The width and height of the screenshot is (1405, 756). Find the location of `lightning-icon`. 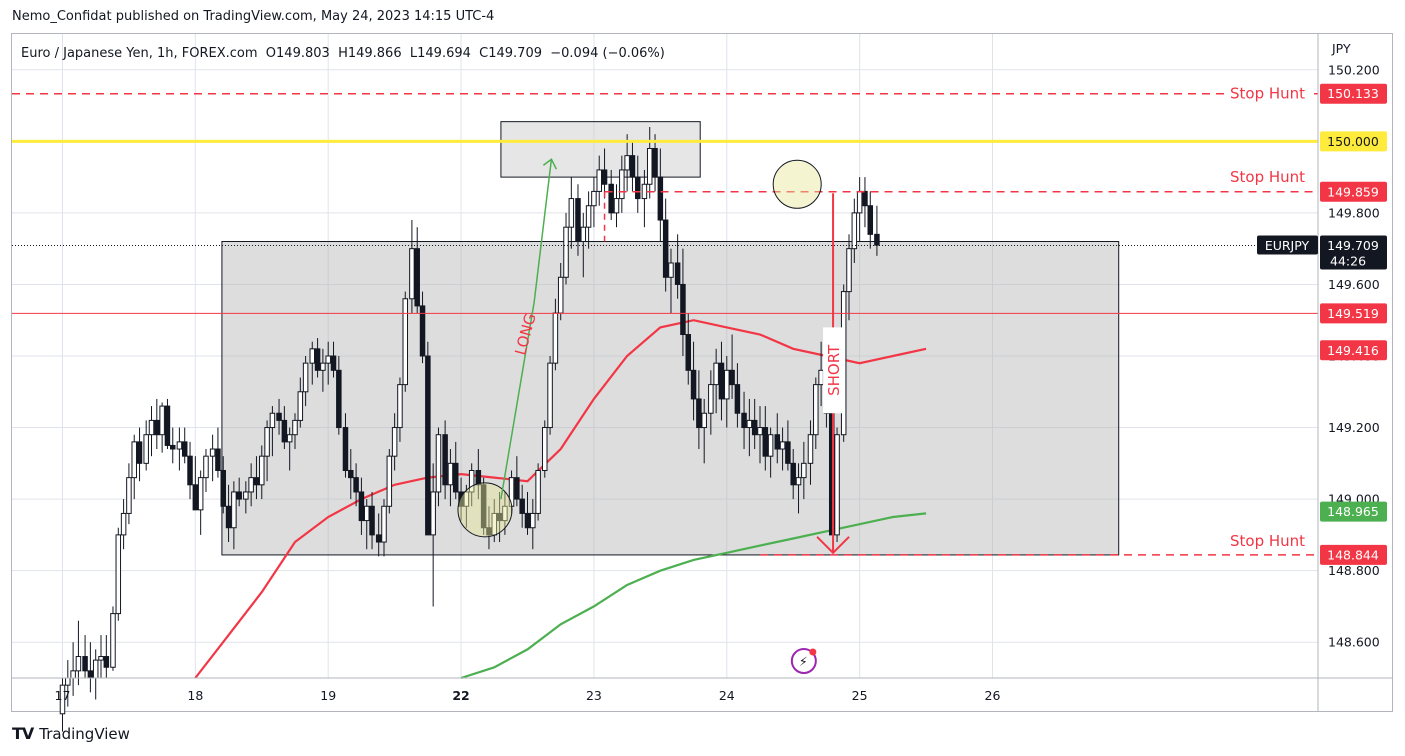

lightning-icon is located at coordinates (803, 661).